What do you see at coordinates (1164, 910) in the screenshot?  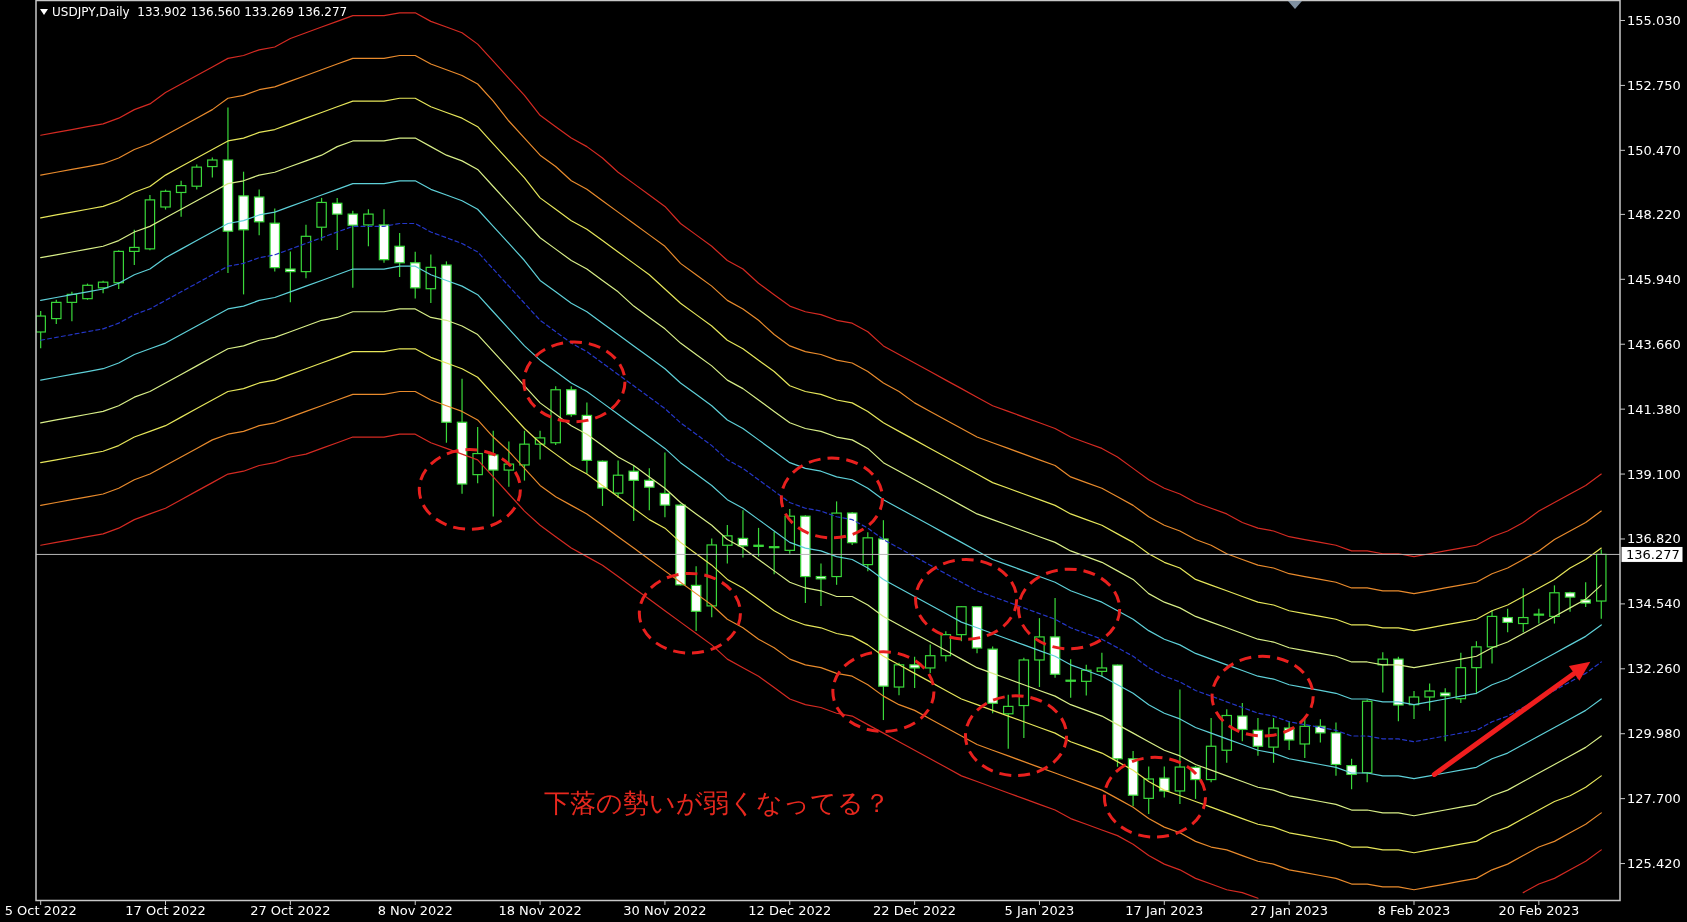 I see `x-tick-label: 17 Jan 2023` at bounding box center [1164, 910].